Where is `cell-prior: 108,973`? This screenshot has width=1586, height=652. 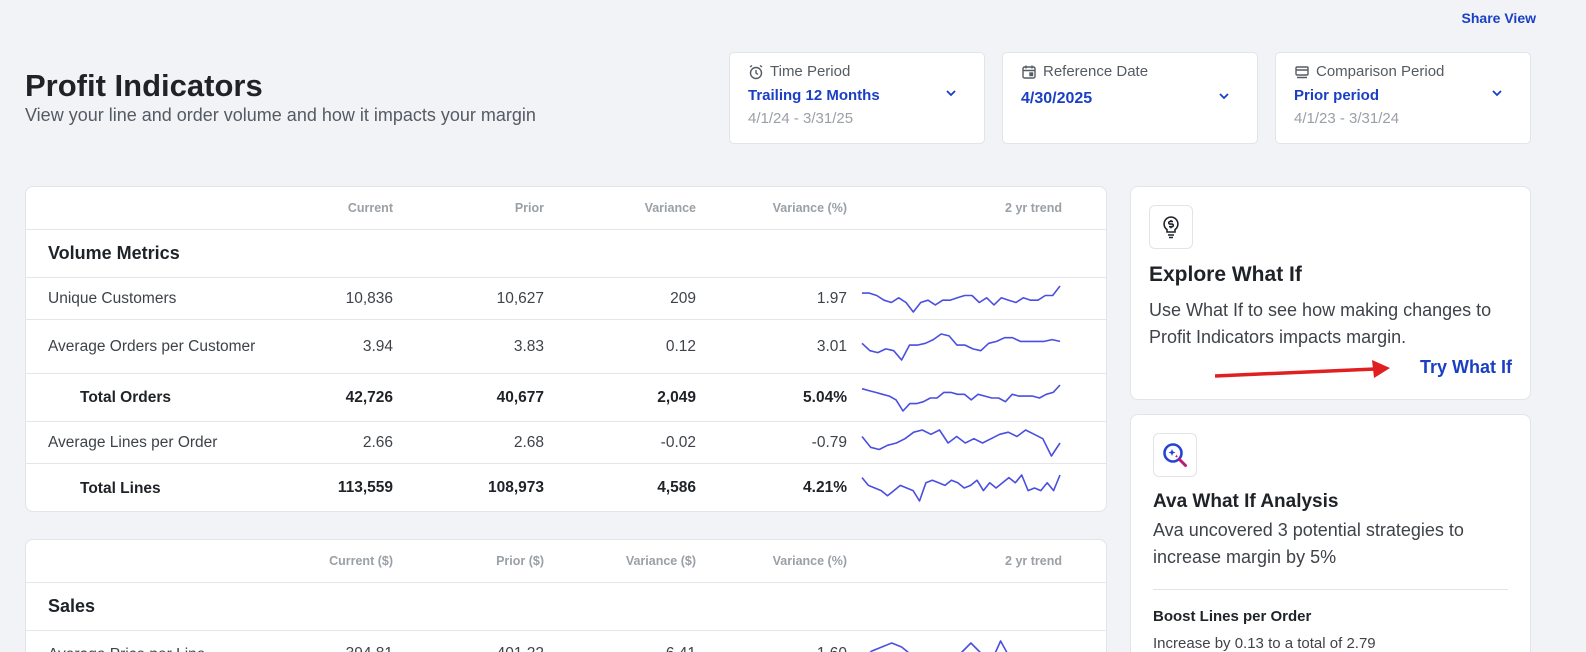 cell-prior: 108,973 is located at coordinates (515, 487).